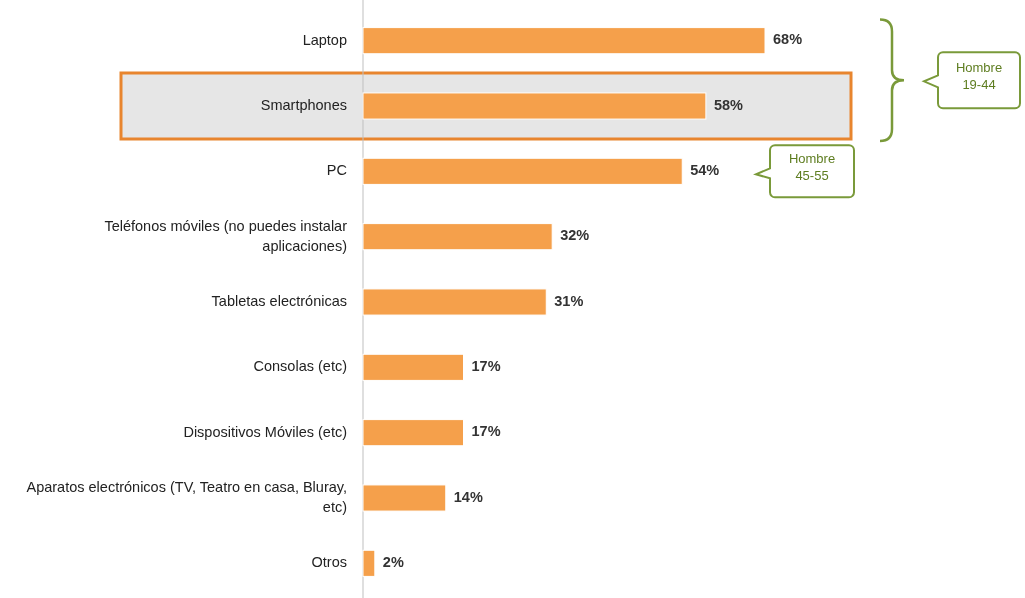 The width and height of the screenshot is (1025, 598). Describe the element at coordinates (812, 167) in the screenshot. I see `text: Hombre 45-55` at that location.